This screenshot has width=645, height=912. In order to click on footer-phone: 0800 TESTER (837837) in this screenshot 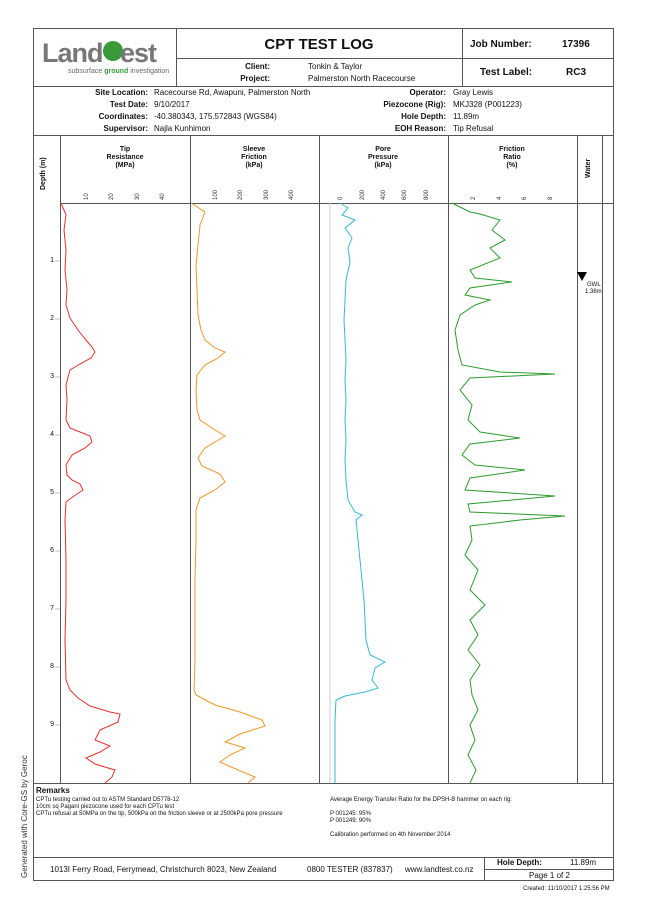, I will do `click(350, 869)`.